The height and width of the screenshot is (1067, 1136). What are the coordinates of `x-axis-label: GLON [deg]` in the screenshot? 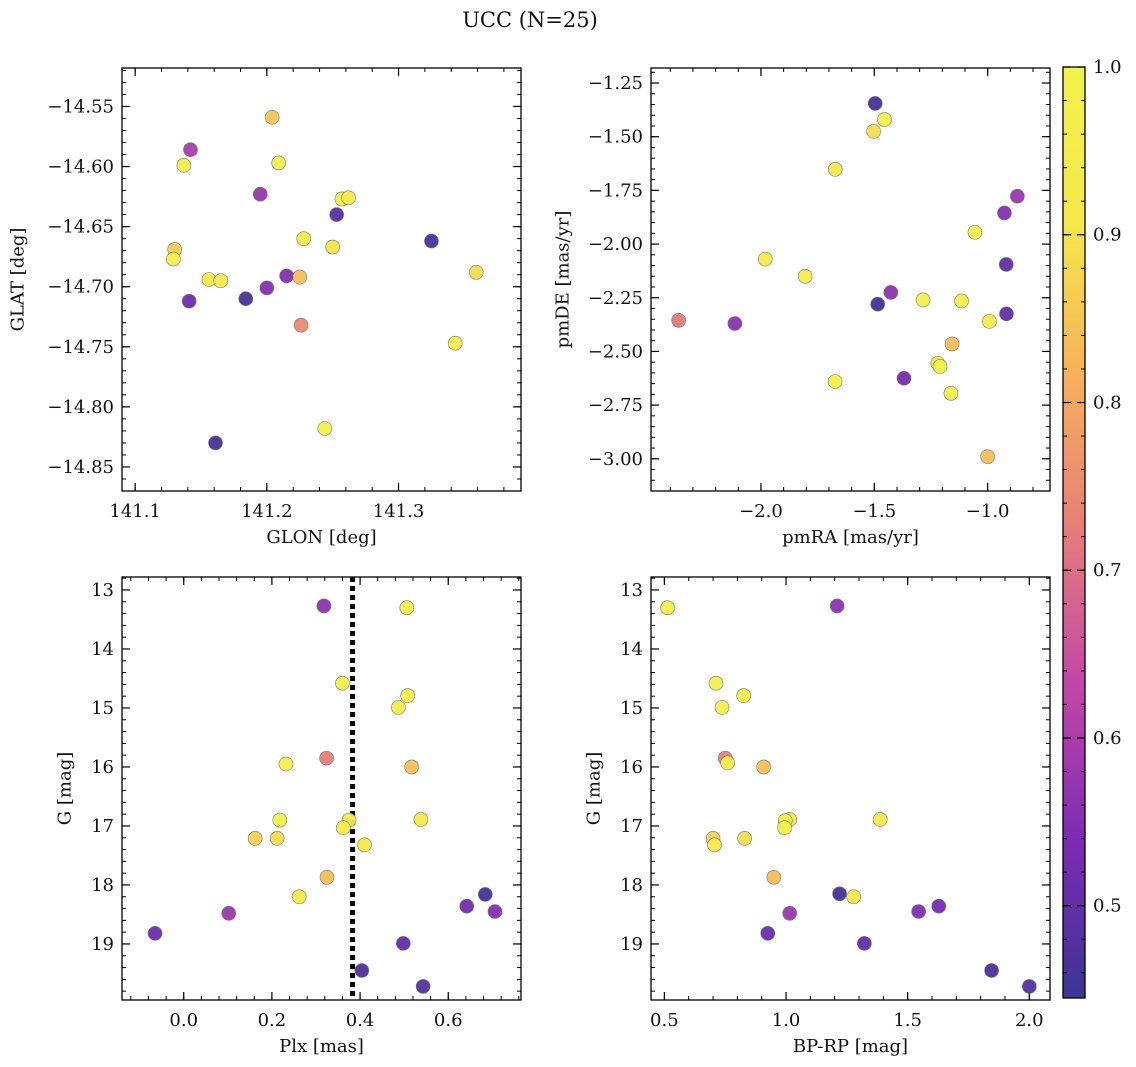 It's located at (321, 537).